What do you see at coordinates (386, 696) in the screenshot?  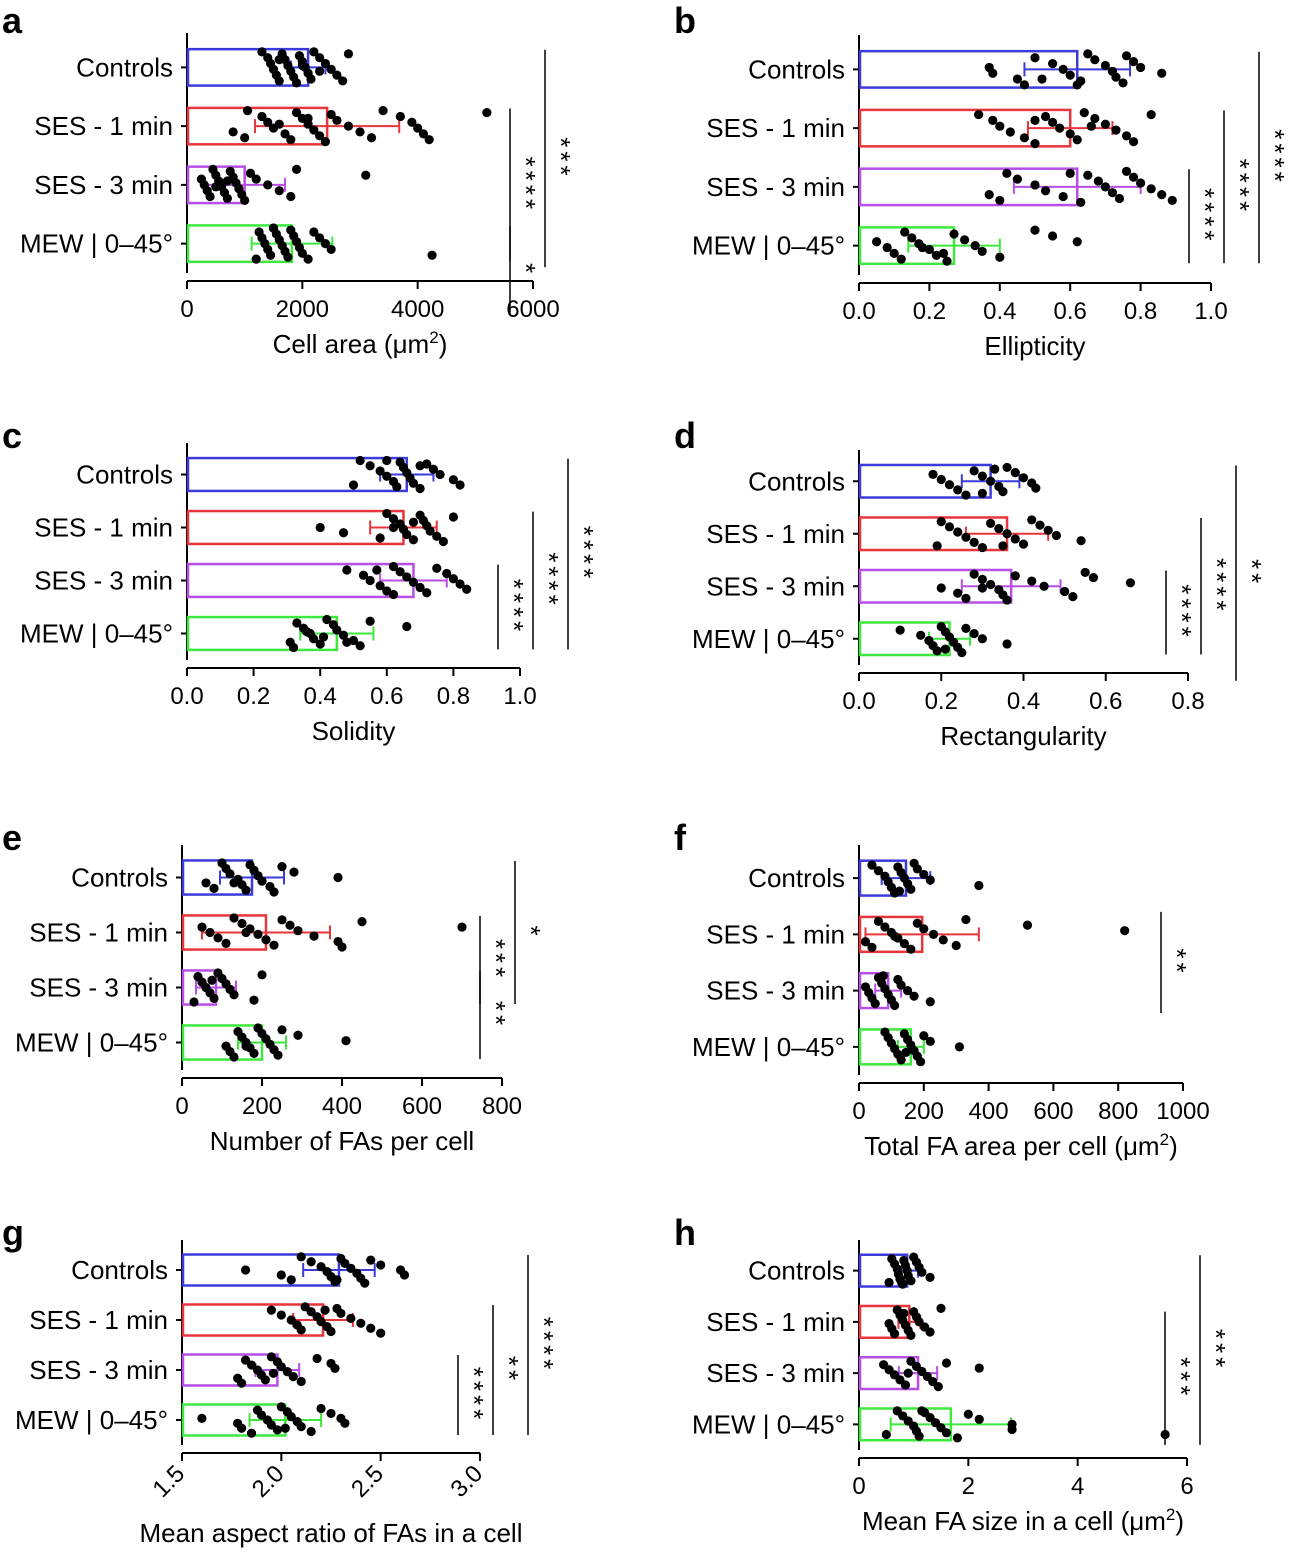 I see `x-tick-label: 0.6` at bounding box center [386, 696].